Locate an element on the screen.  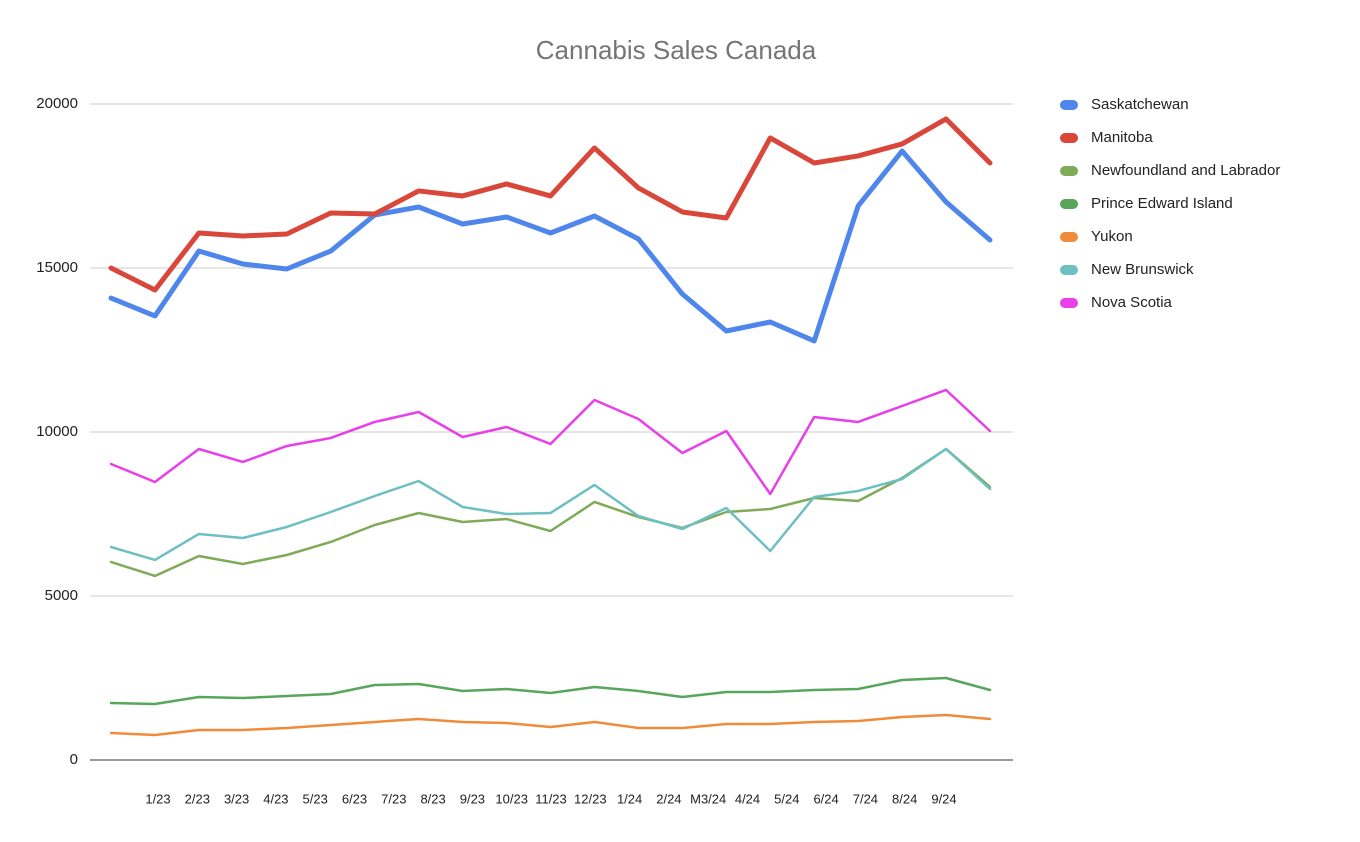
x-tick-label: 9/23 is located at coordinates (472, 798).